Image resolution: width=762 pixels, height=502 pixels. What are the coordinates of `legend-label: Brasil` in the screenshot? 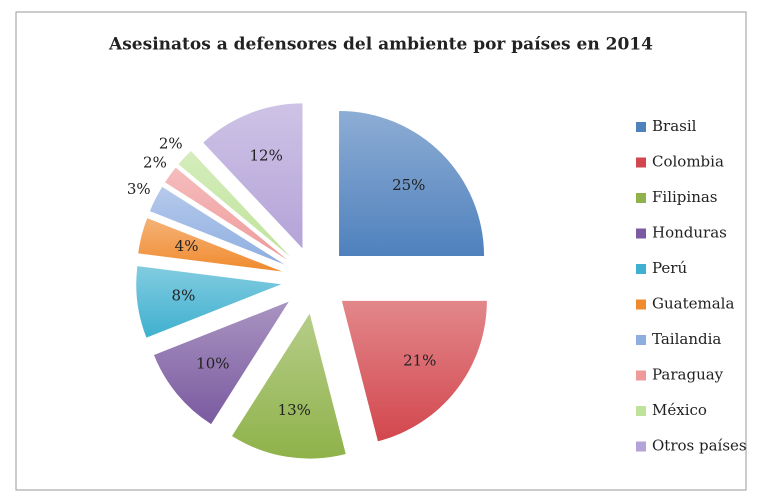 It's located at (674, 126).